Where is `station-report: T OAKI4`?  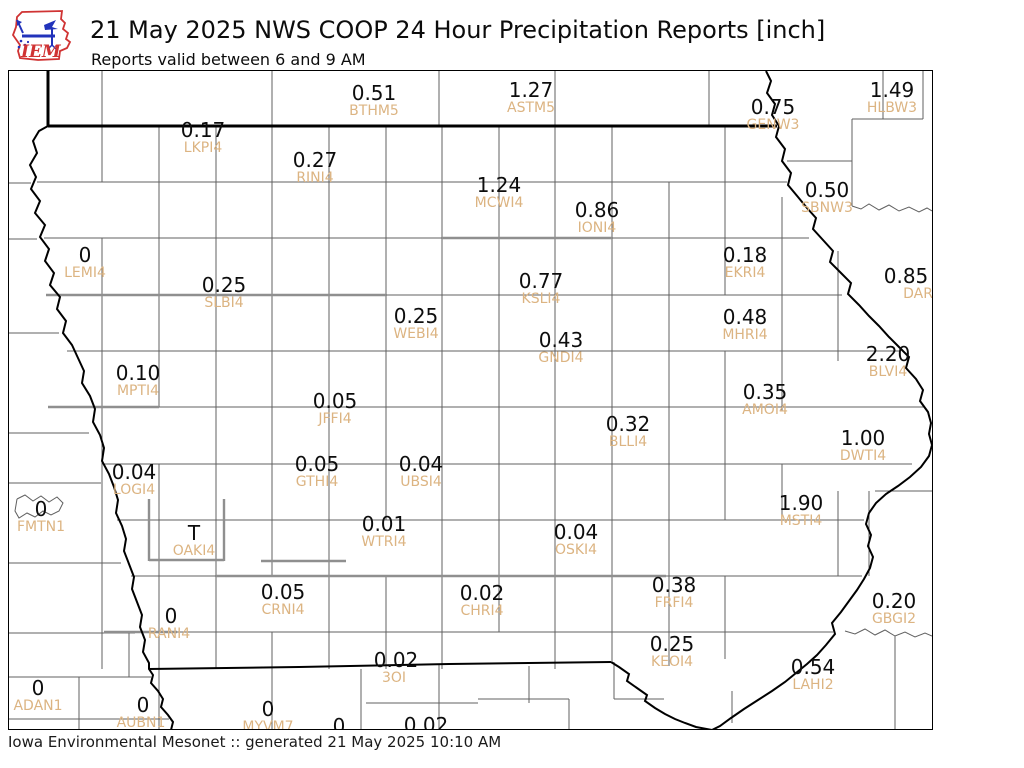 station-report: T OAKI4 is located at coordinates (194, 541).